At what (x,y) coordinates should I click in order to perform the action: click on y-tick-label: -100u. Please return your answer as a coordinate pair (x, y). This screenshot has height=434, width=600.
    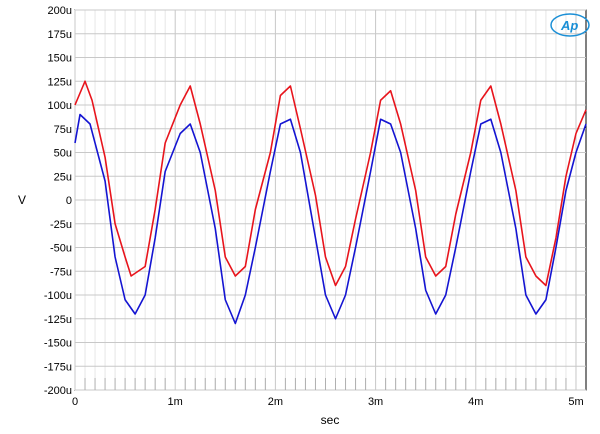
    Looking at the image, I should click on (58, 296).